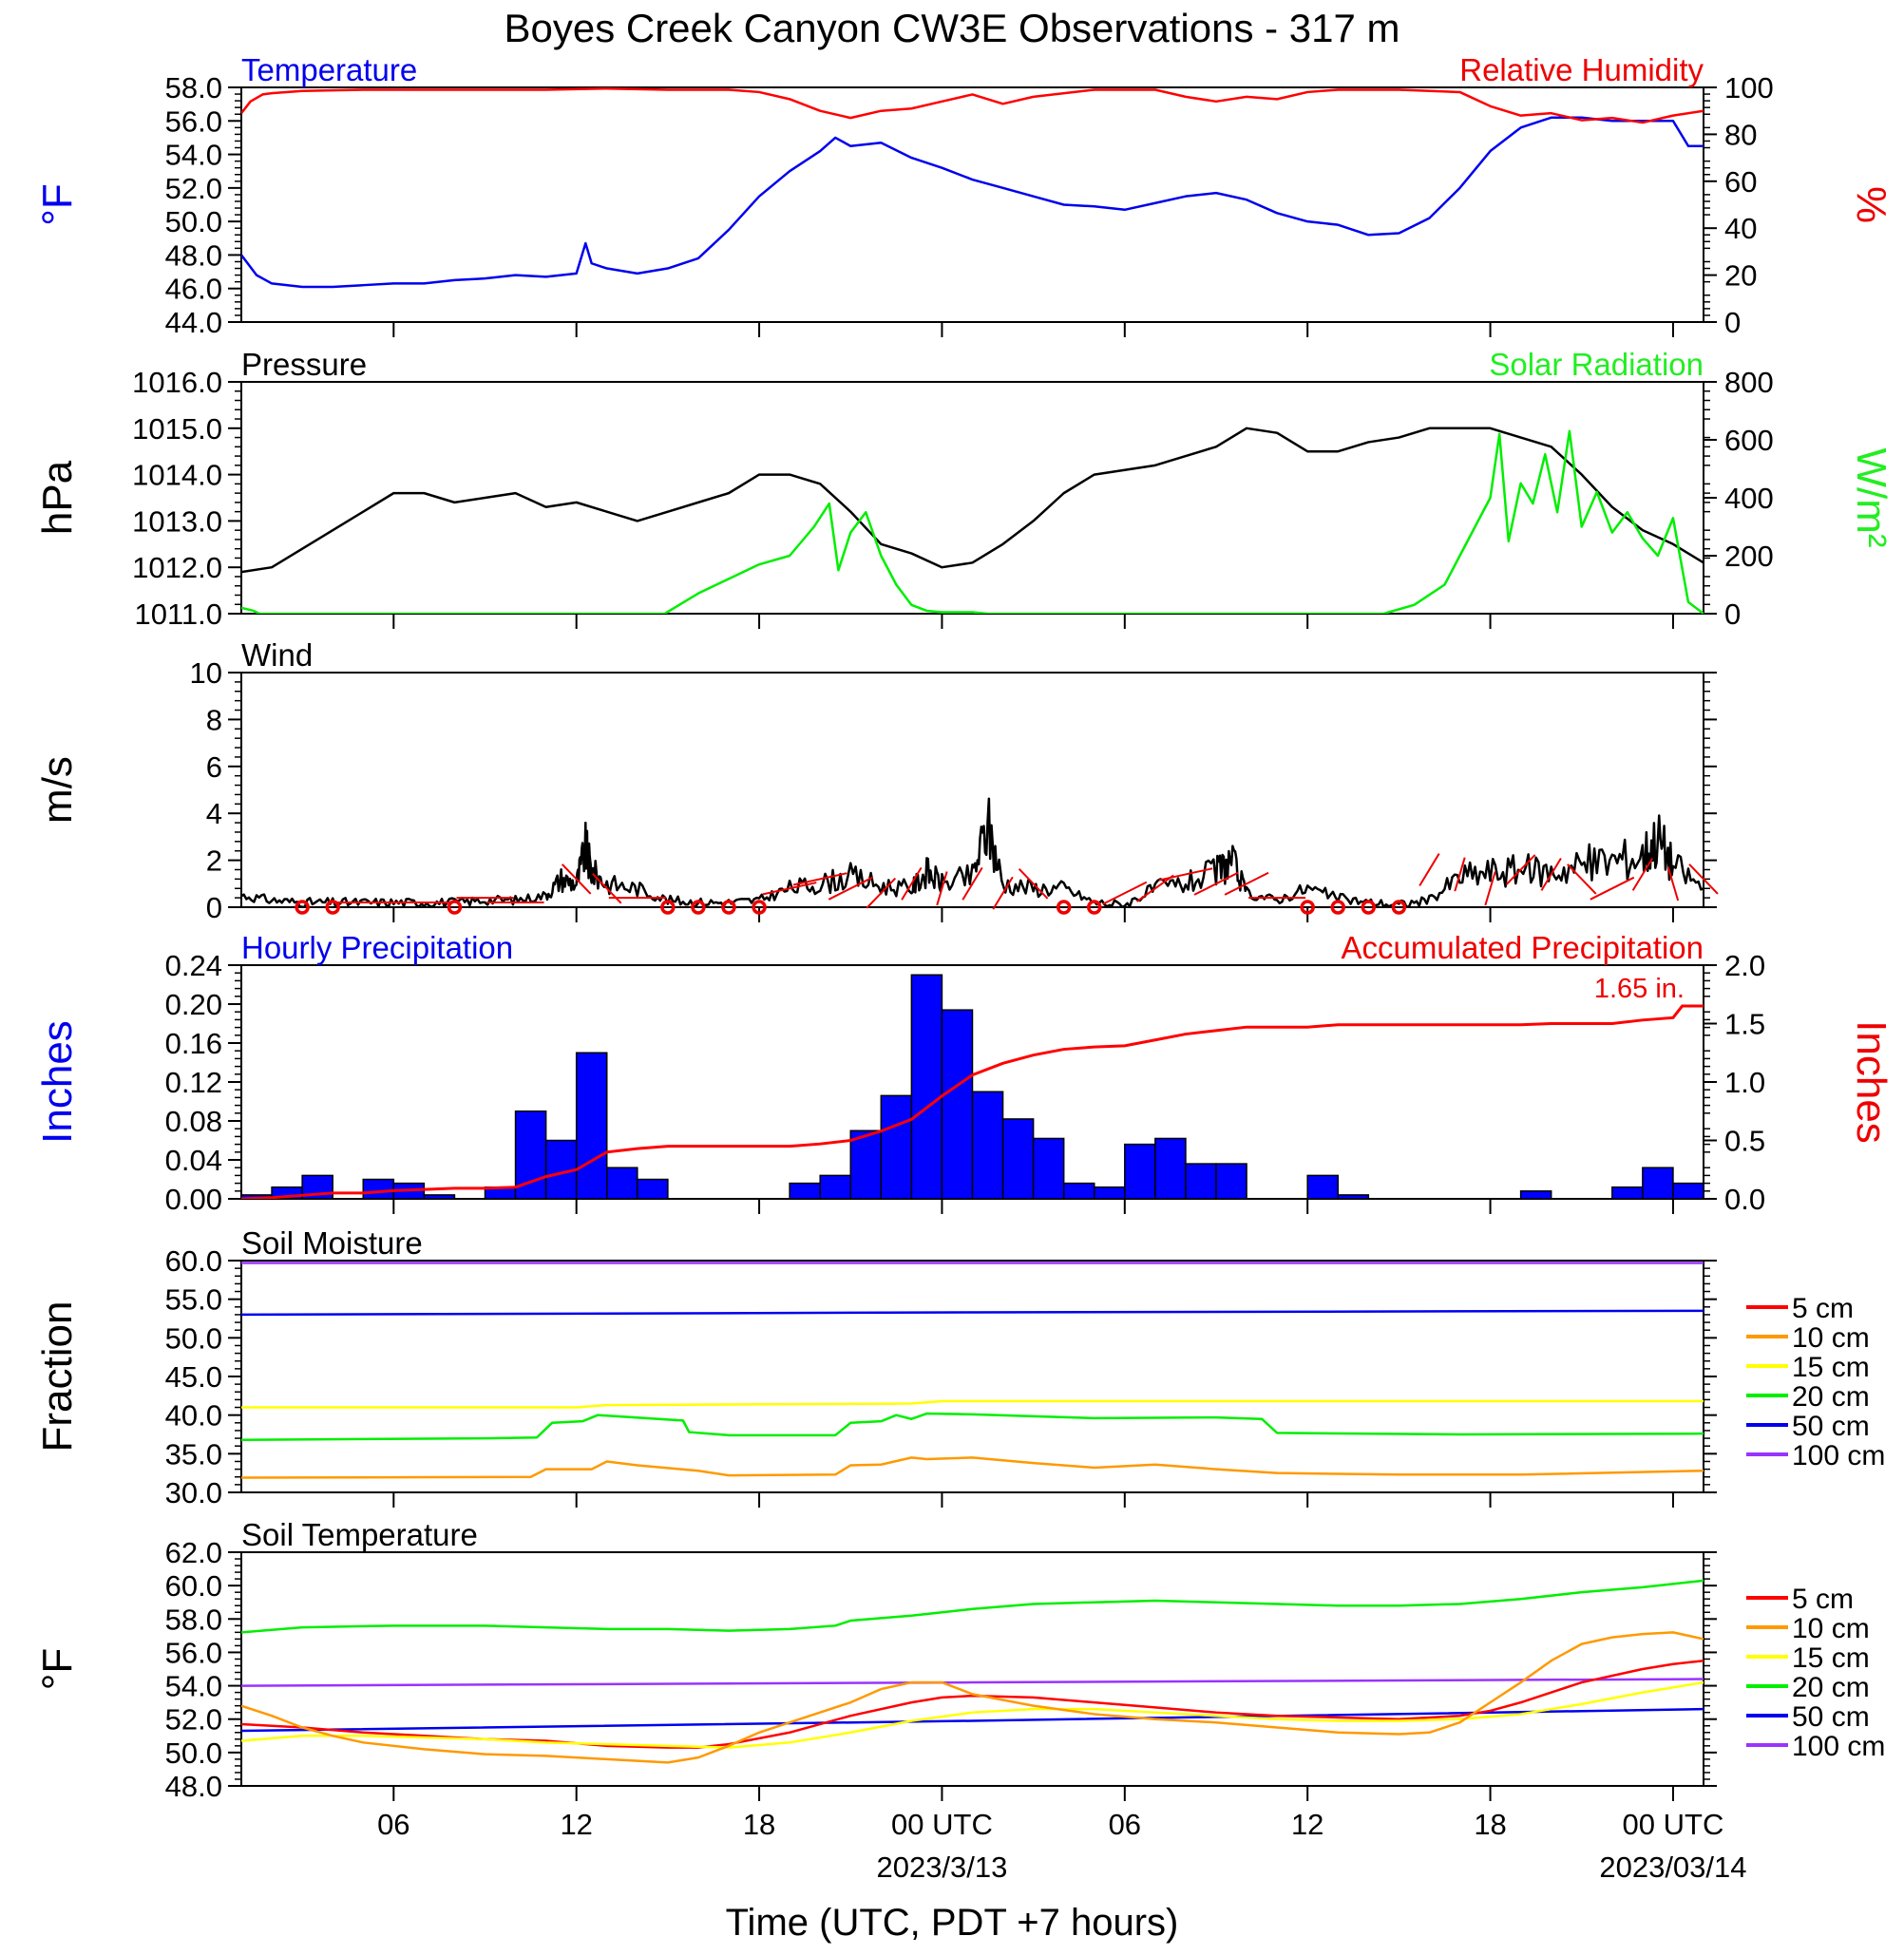  Describe the element at coordinates (1740, 134) in the screenshot. I see `y-tick-label-right: 80` at that location.